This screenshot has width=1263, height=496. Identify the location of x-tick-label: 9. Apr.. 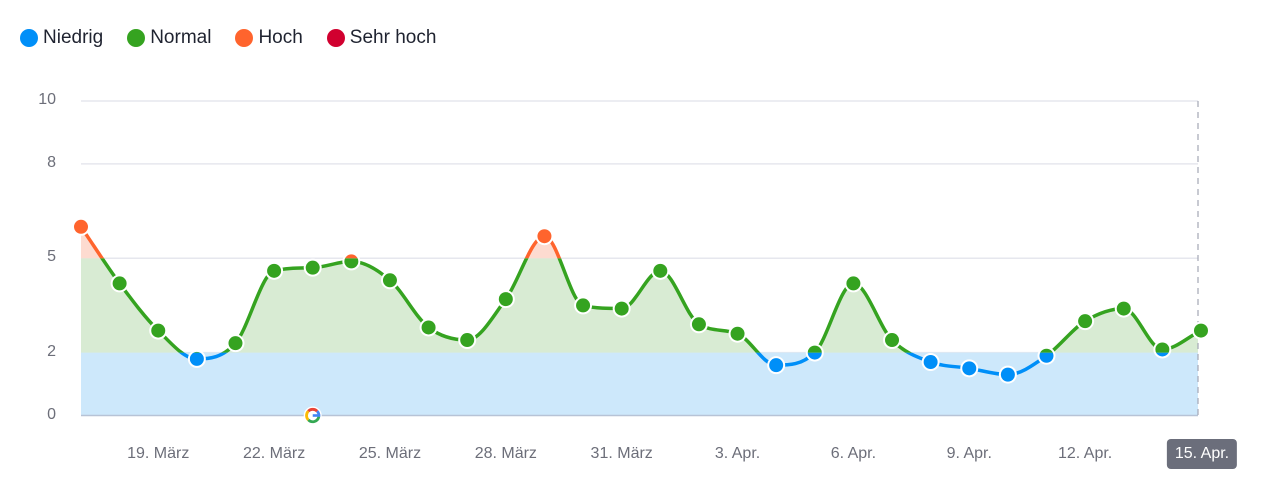
(969, 453).